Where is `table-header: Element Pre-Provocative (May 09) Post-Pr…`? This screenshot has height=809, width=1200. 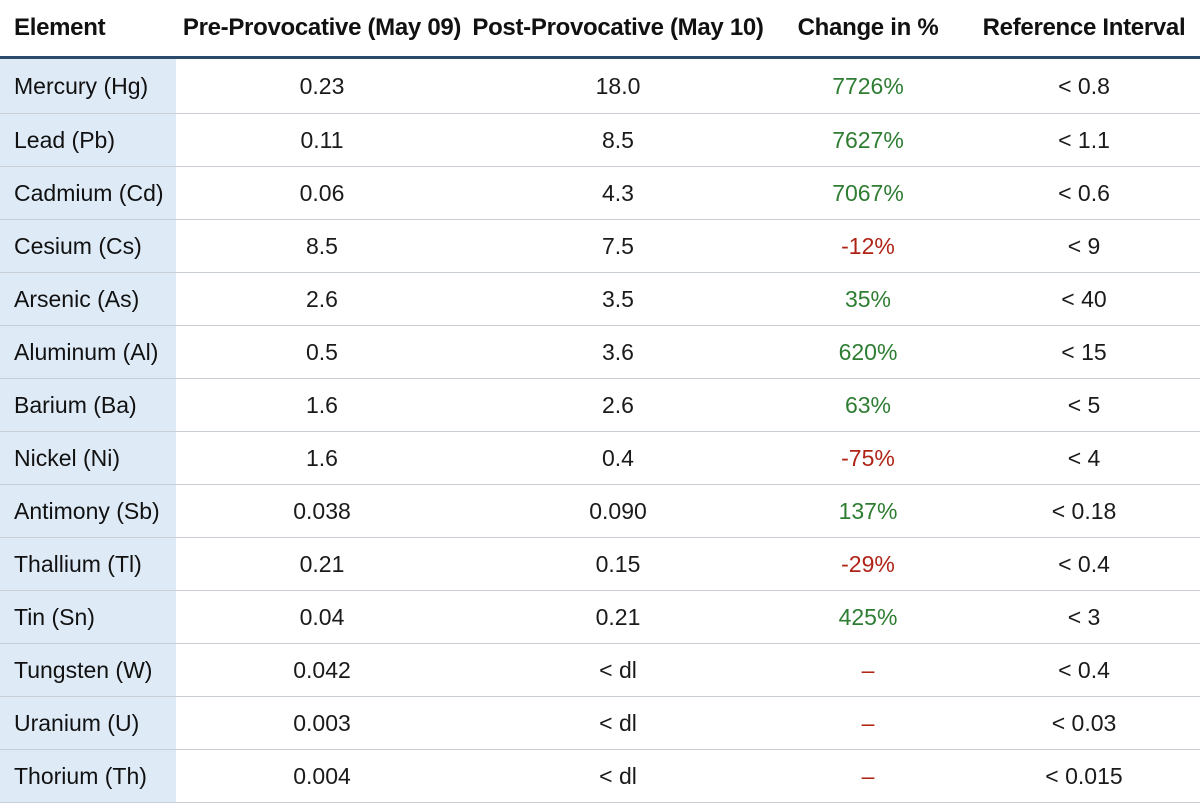
table-header: Element Pre-Provocative (May 09) Post-Pr… is located at coordinates (600, 29).